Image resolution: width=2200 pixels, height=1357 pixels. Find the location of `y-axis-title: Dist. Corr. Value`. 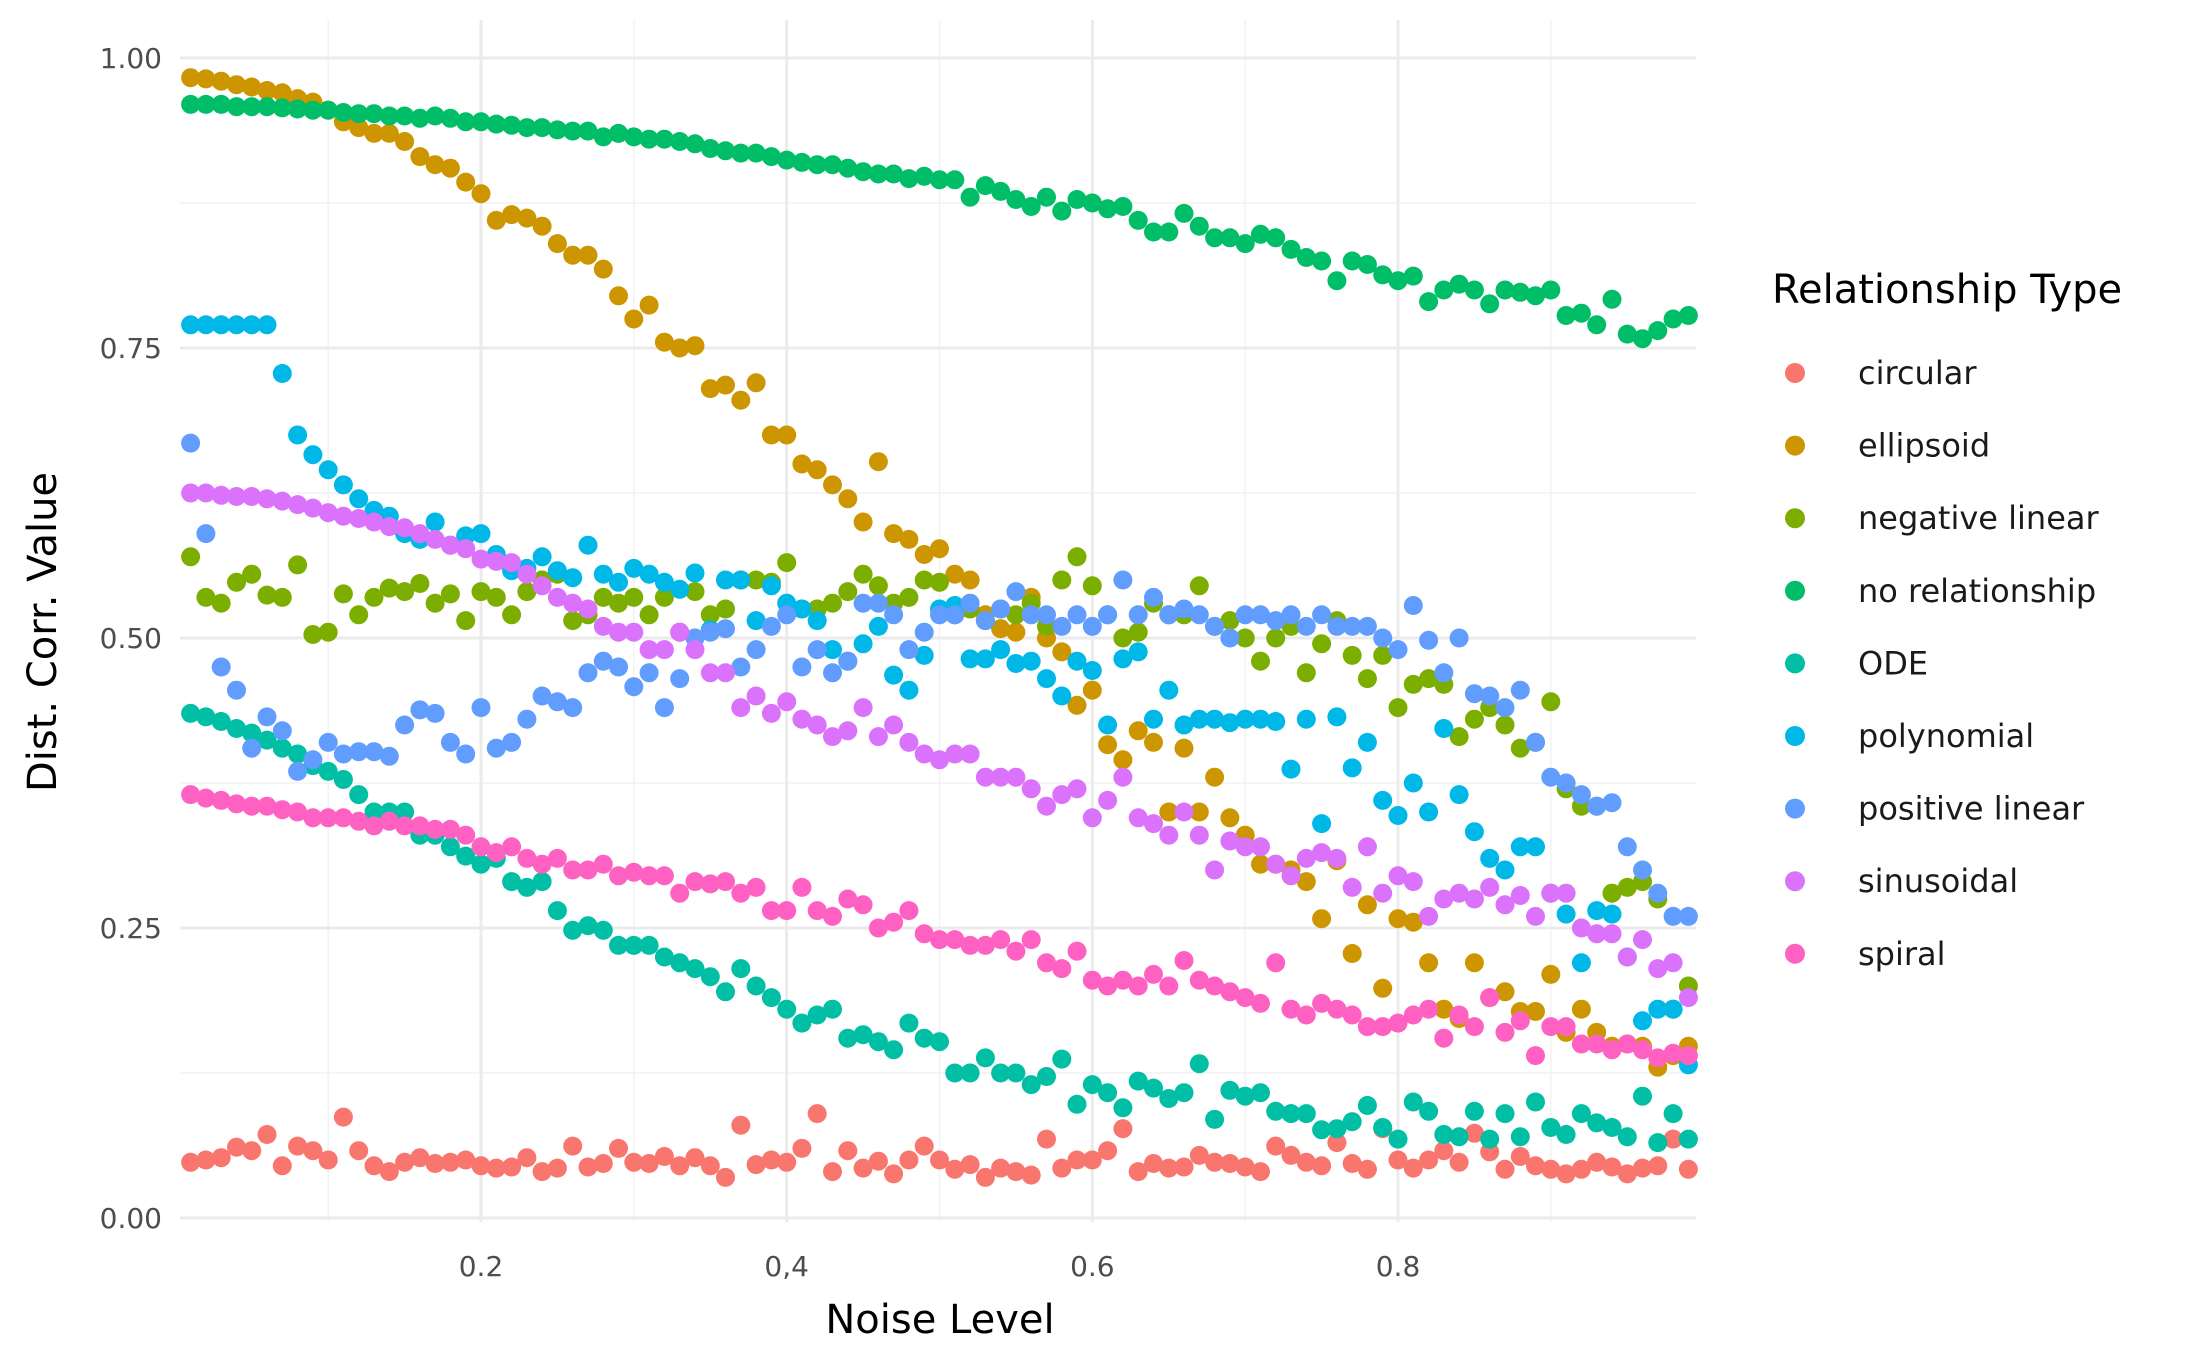

y-axis-title: Dist. Corr. Value is located at coordinates (43, 632).